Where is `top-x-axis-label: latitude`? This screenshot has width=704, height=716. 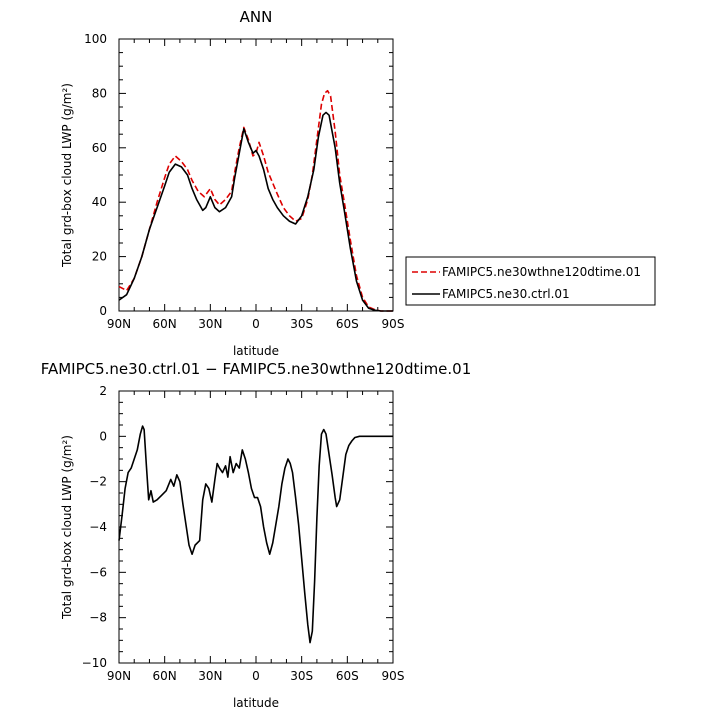
top-x-axis-label: latitude is located at coordinates (256, 351).